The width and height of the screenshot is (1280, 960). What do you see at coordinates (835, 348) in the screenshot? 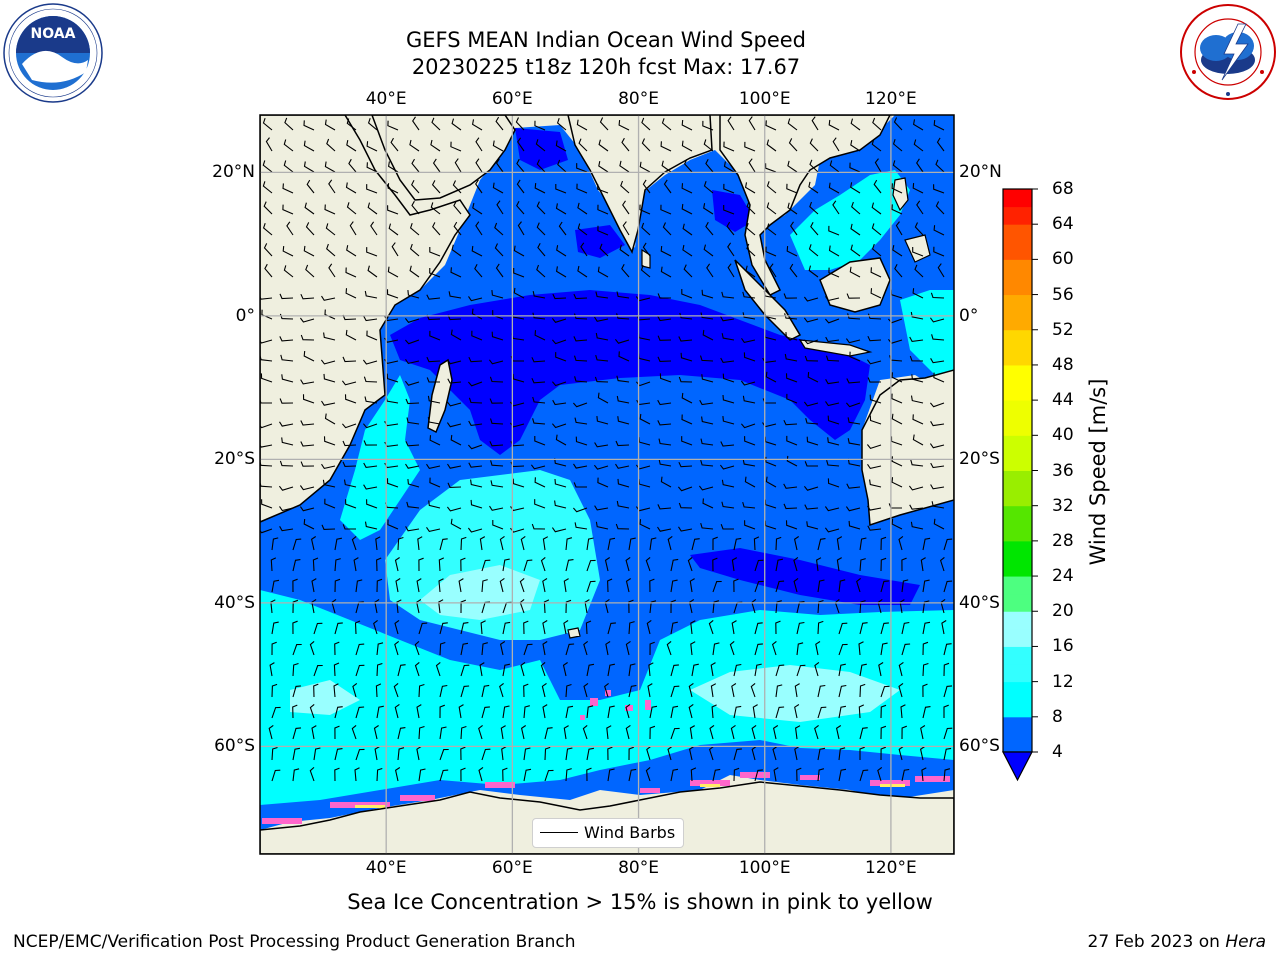
I see `java-coastline` at bounding box center [835, 348].